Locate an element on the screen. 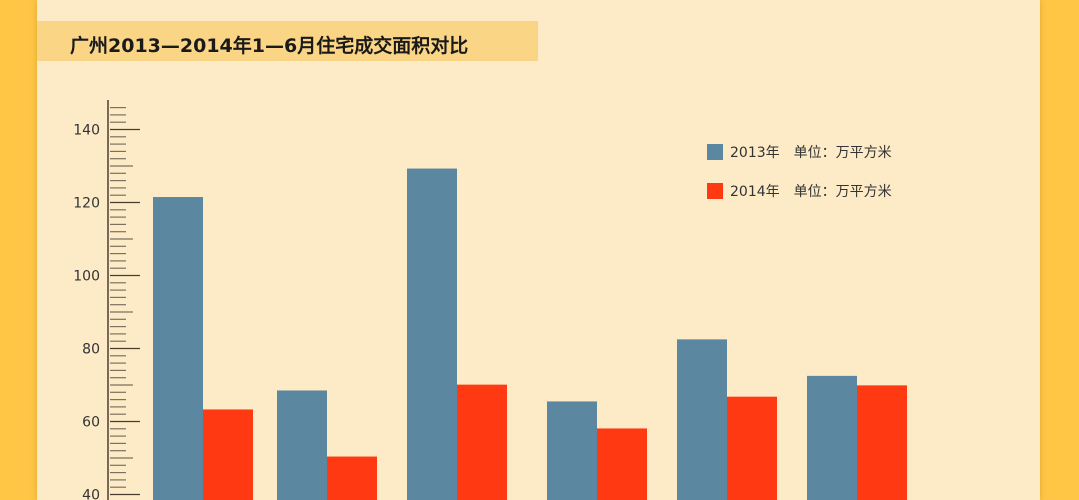 Image resolution: width=1079 pixels, height=500 pixels. bar-2013年-2月 is located at coordinates (302, 445).